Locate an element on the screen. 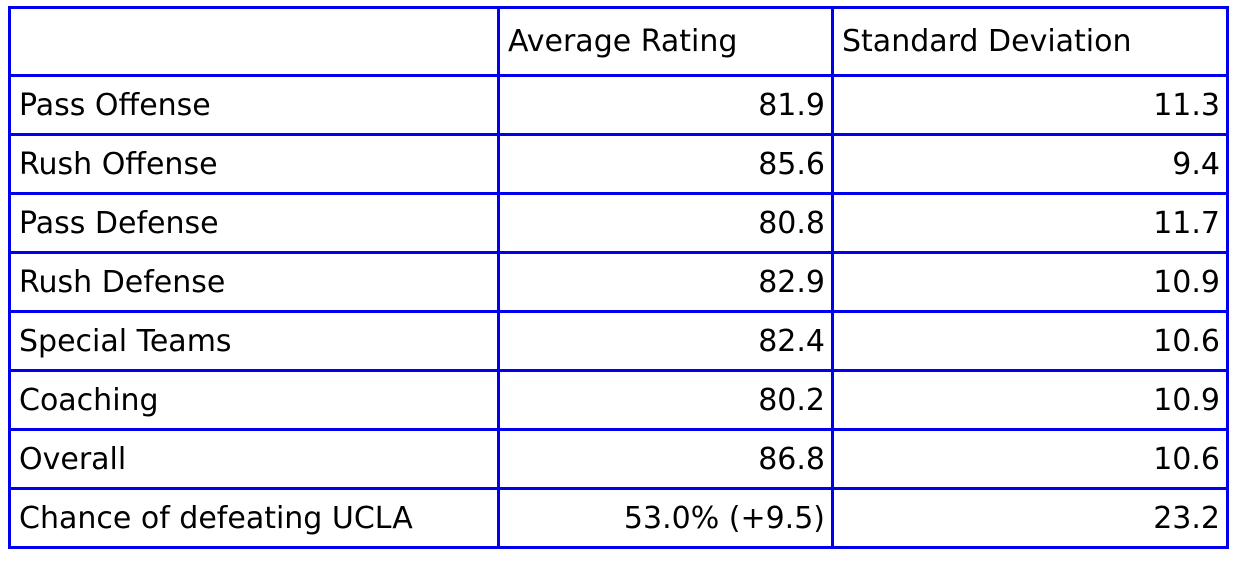  row-label-cell: Coaching is located at coordinates (254, 400).